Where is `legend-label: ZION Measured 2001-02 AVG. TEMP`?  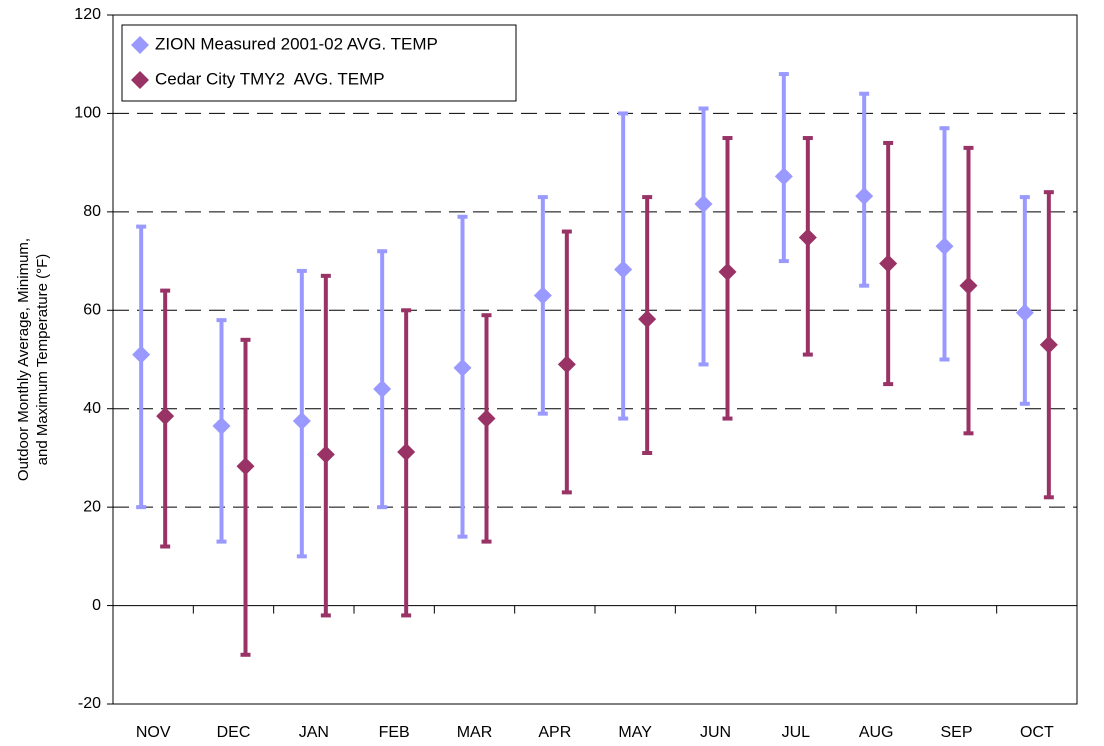
legend-label: ZION Measured 2001-02 AVG. TEMP is located at coordinates (296, 43).